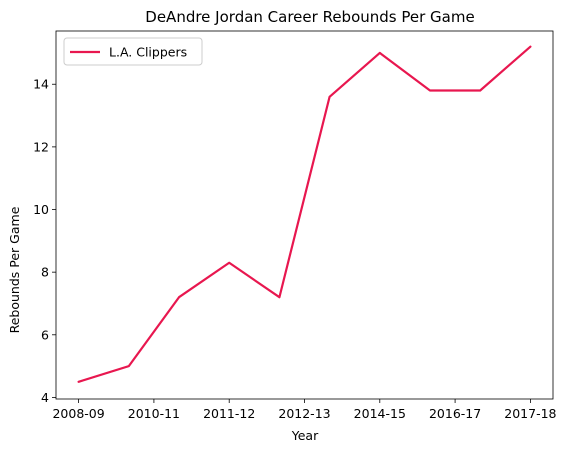  What do you see at coordinates (78, 413) in the screenshot?
I see `x-tick-label: 2008-09` at bounding box center [78, 413].